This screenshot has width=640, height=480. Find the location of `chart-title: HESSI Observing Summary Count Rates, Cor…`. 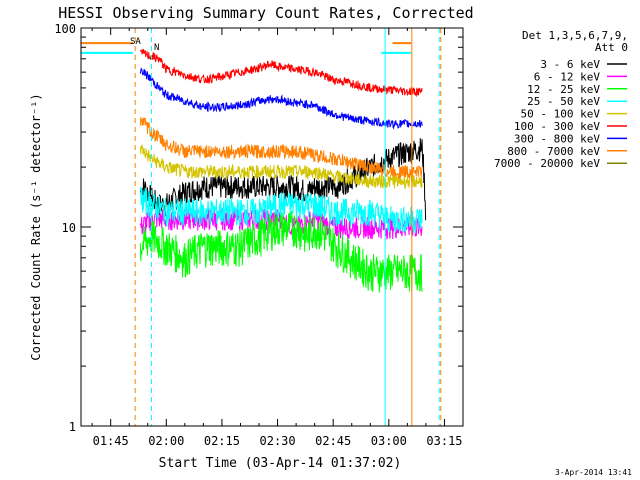

chart-title: HESSI Observing Summary Count Rates, Cor… is located at coordinates (265, 13).